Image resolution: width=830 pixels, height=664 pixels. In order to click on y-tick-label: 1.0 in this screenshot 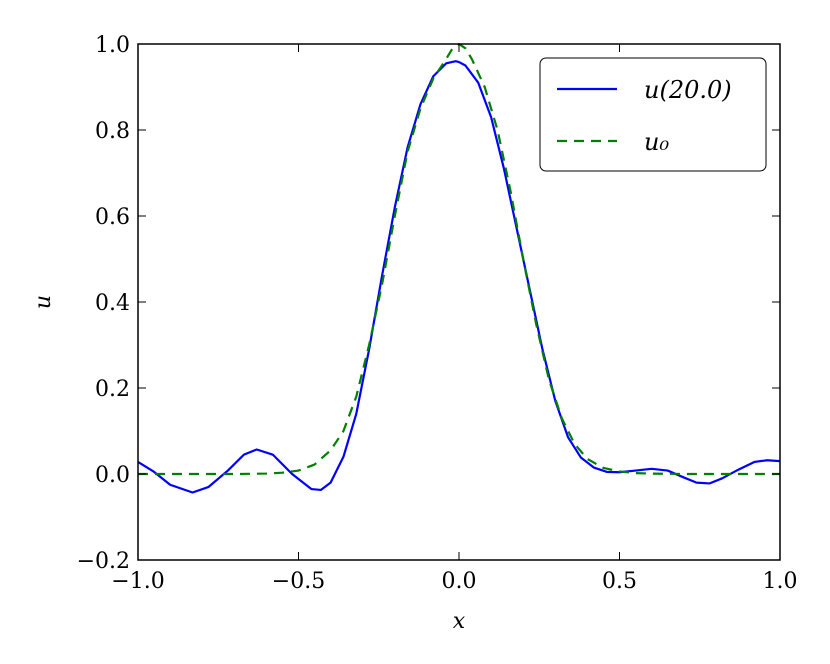, I will do `click(112, 45)`.